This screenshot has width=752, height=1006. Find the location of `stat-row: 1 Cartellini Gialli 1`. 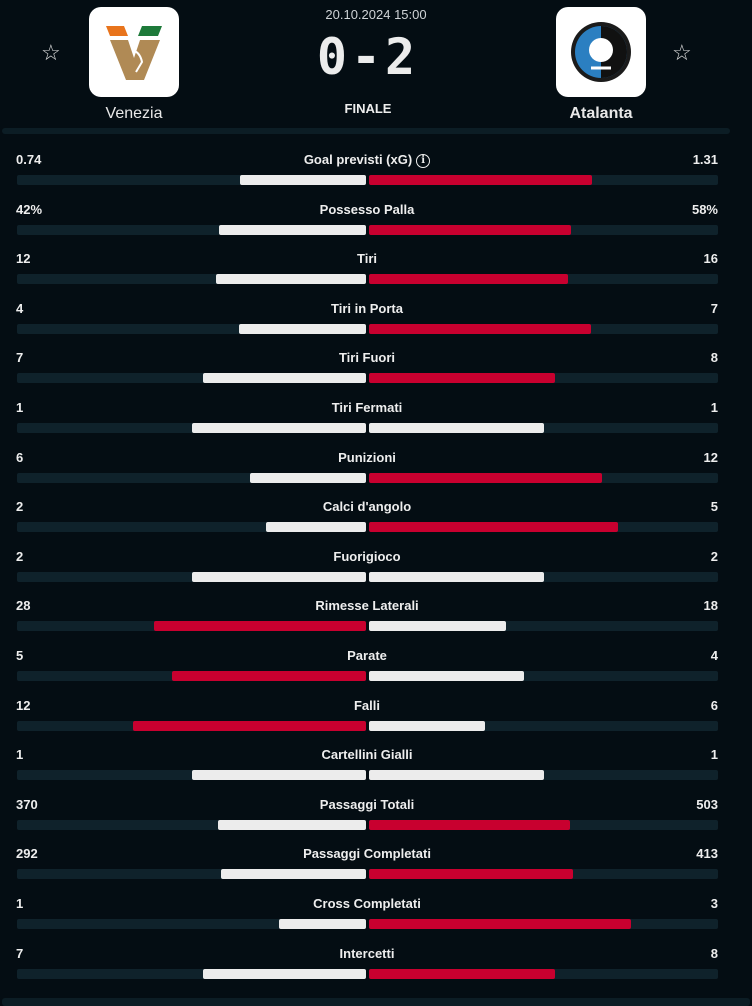

stat-row: 1 Cartellini Gialli 1 is located at coordinates (376, 772).